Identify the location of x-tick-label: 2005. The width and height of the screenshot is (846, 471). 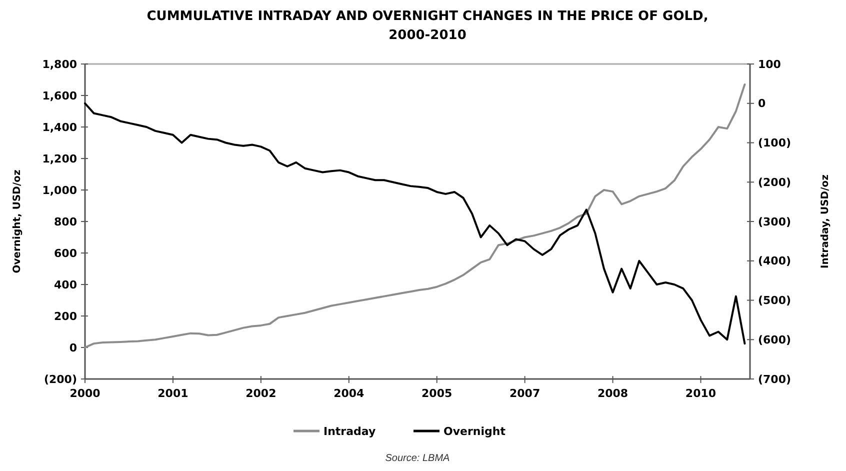
(437, 393).